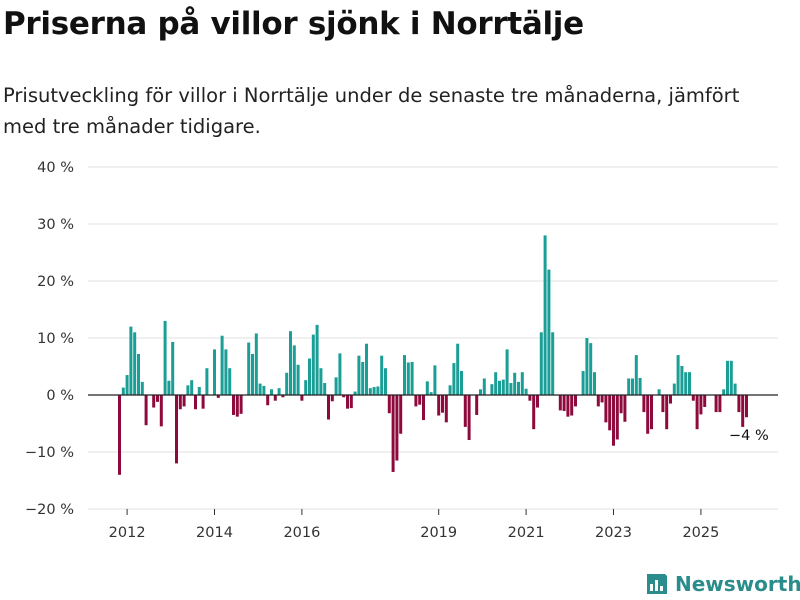  I want to click on last-value-label: −4 %, so click(749, 436).